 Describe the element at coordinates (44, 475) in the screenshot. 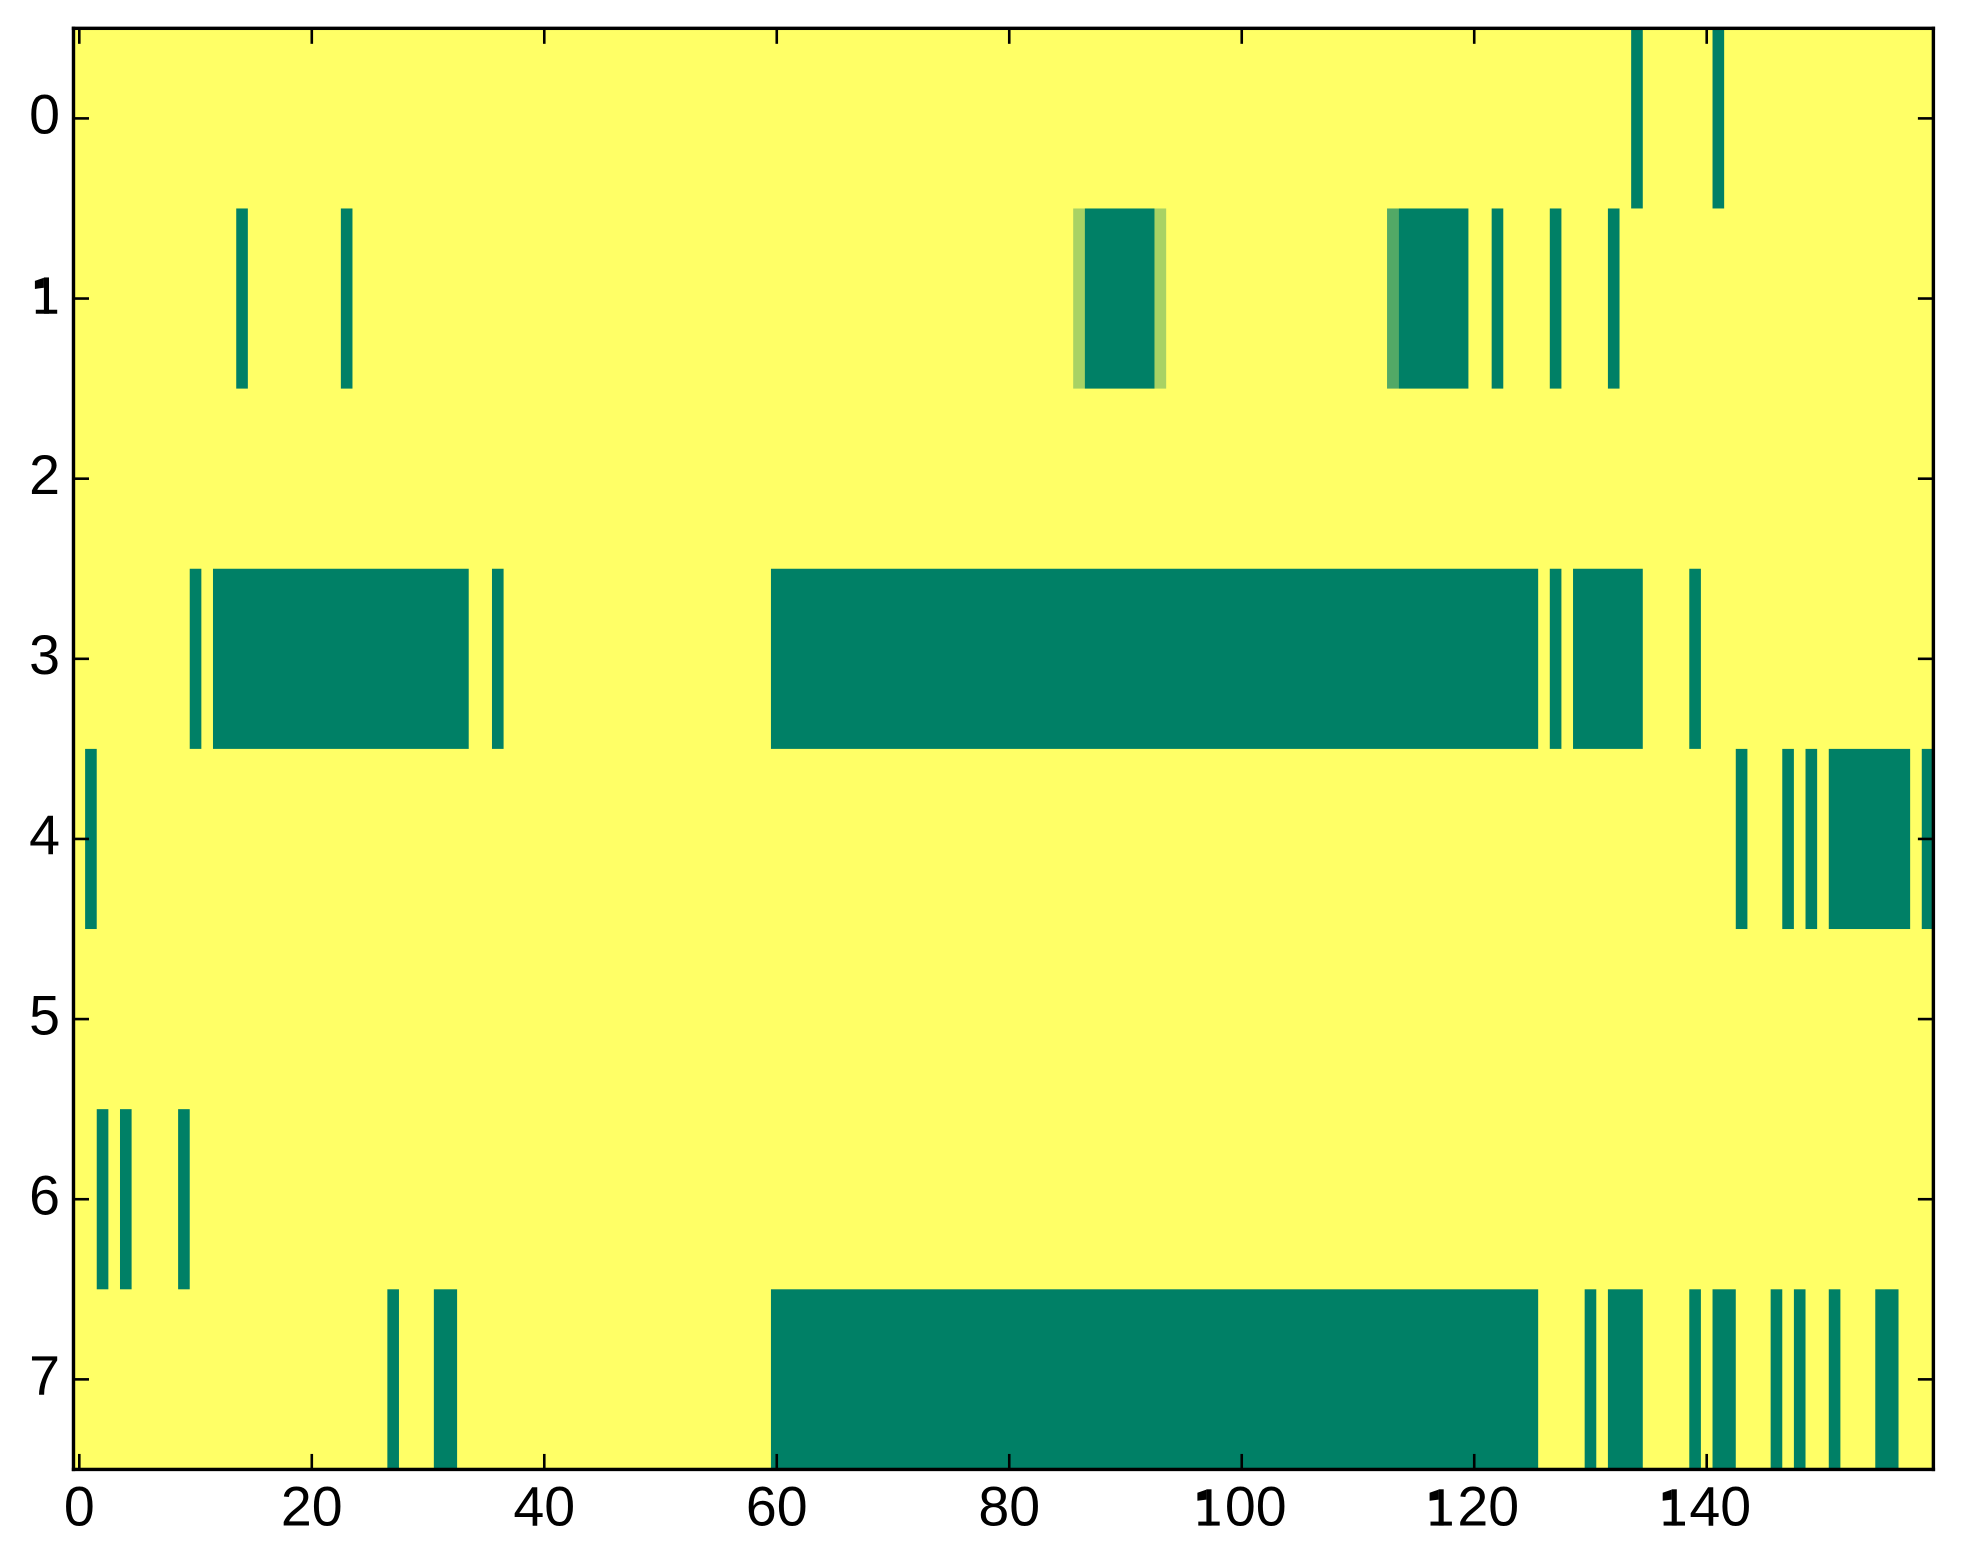

I see `svg-text: 2` at that location.